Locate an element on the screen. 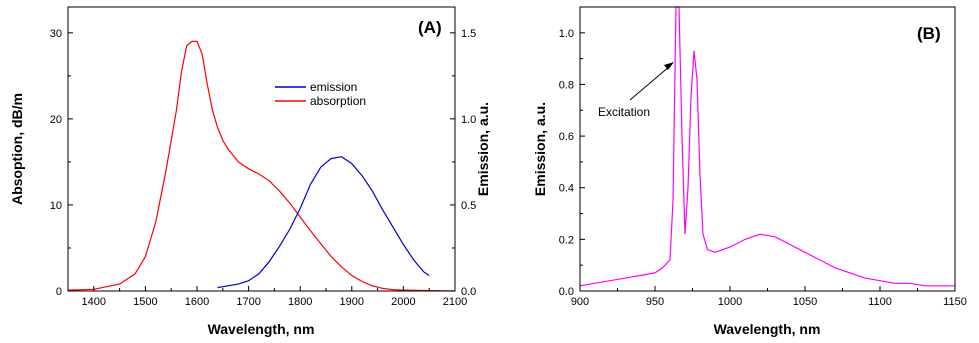 The image size is (979, 343). y-left-tick-label: 20 is located at coordinates (56, 120).